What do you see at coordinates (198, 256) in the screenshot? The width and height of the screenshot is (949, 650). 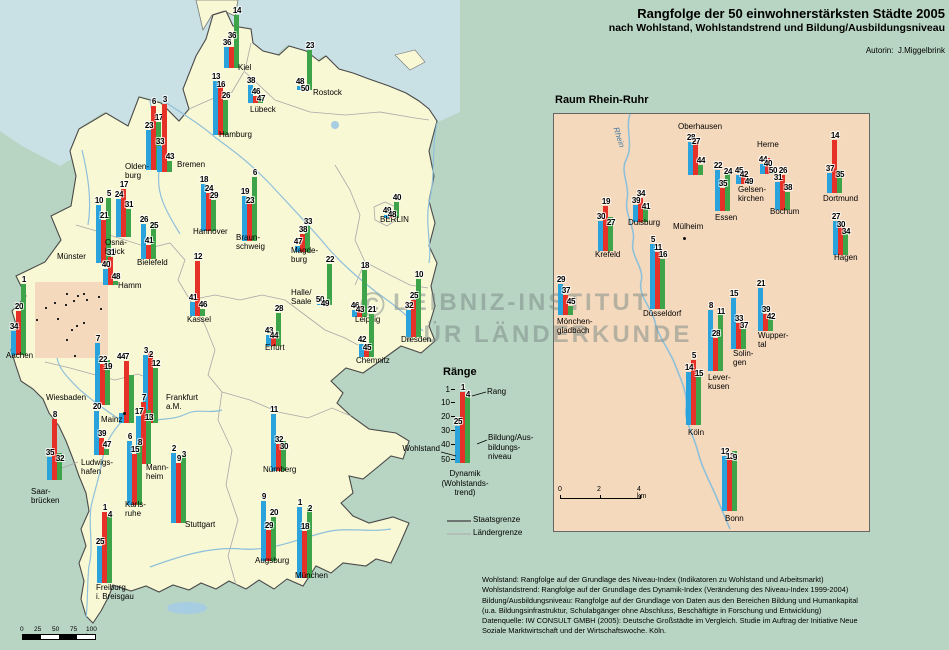 I see `rank-value: 12` at bounding box center [198, 256].